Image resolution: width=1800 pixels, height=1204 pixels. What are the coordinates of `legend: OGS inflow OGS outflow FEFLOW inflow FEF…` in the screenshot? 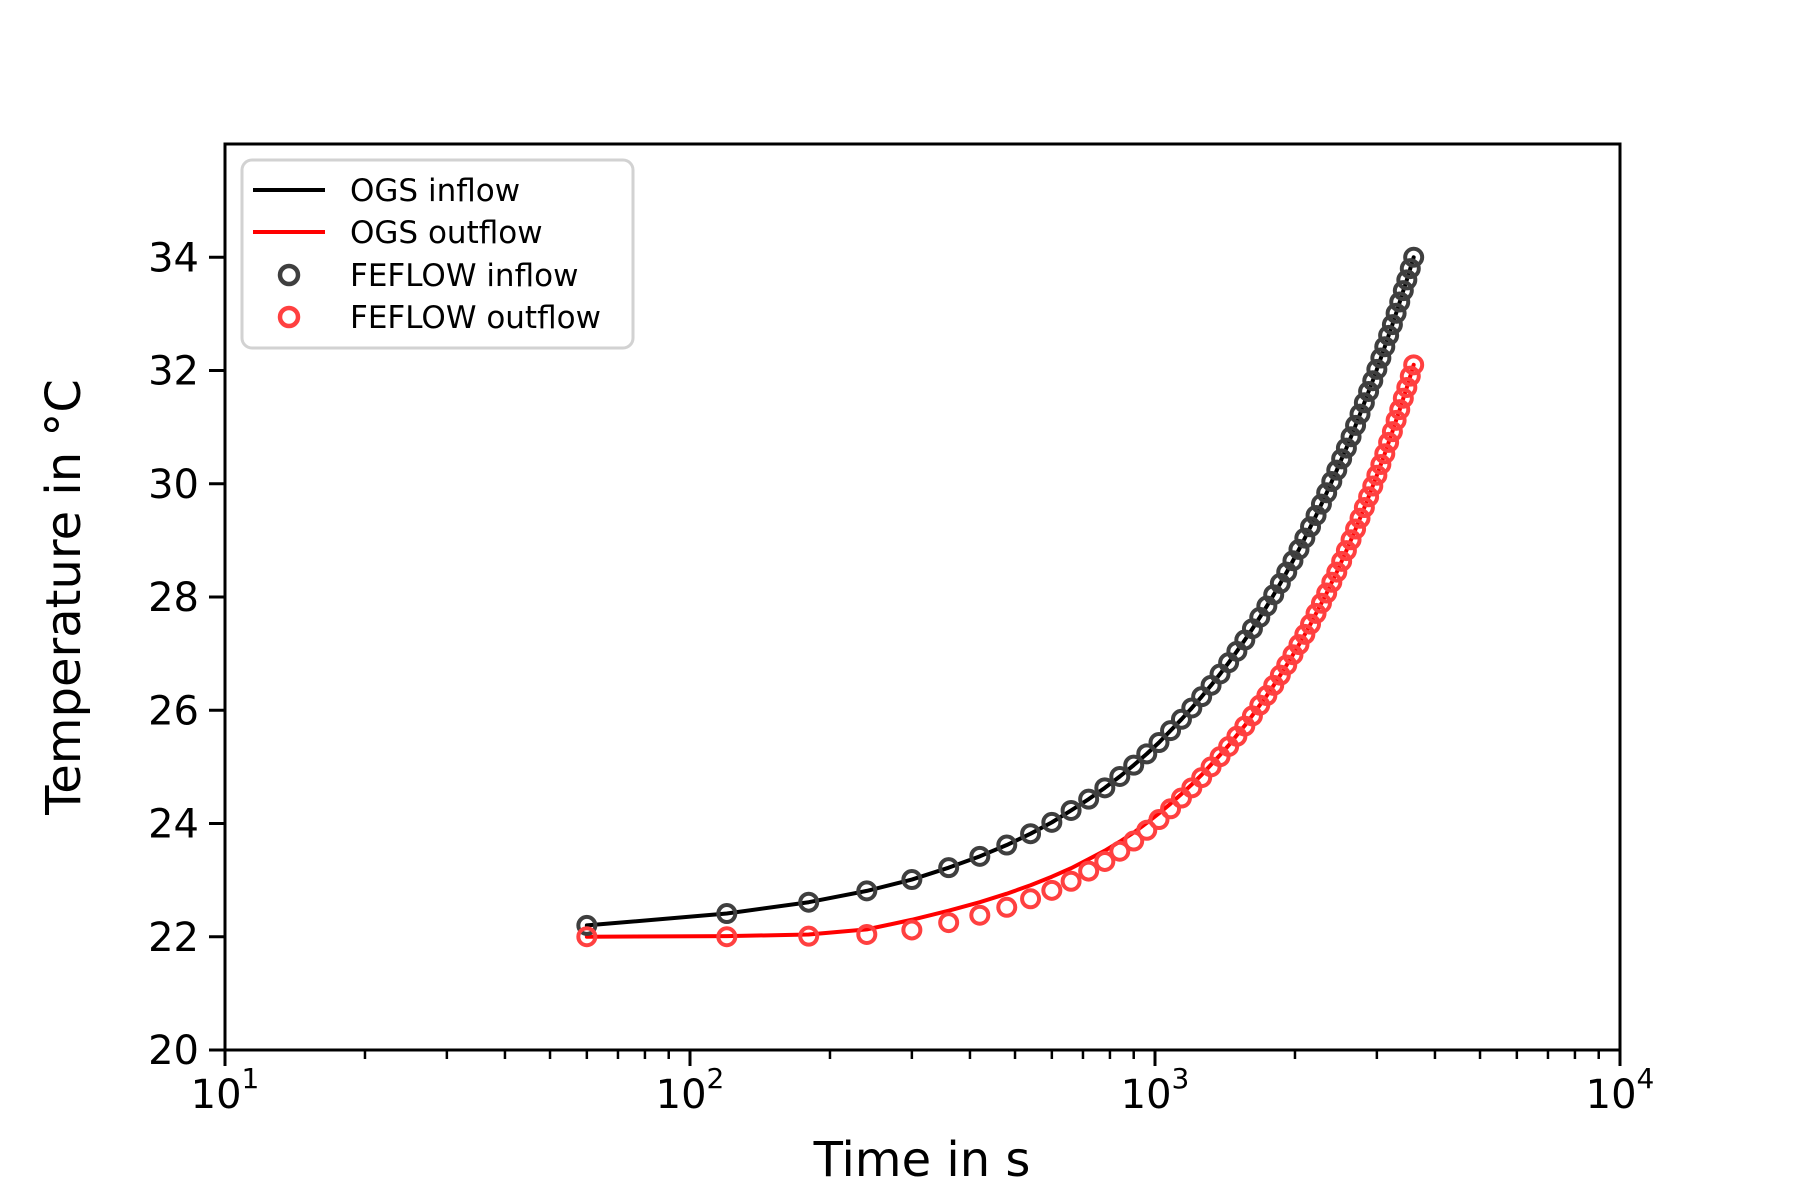 It's located at (437, 254).